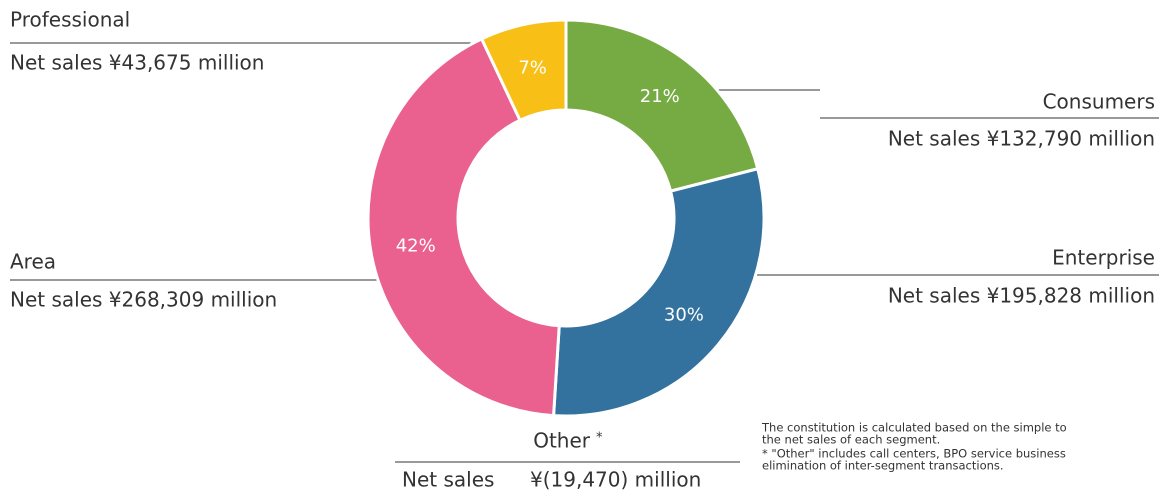 This screenshot has height=493, width=1159. Describe the element at coordinates (1103, 258) in the screenshot. I see `category-label: Enterprise` at that location.